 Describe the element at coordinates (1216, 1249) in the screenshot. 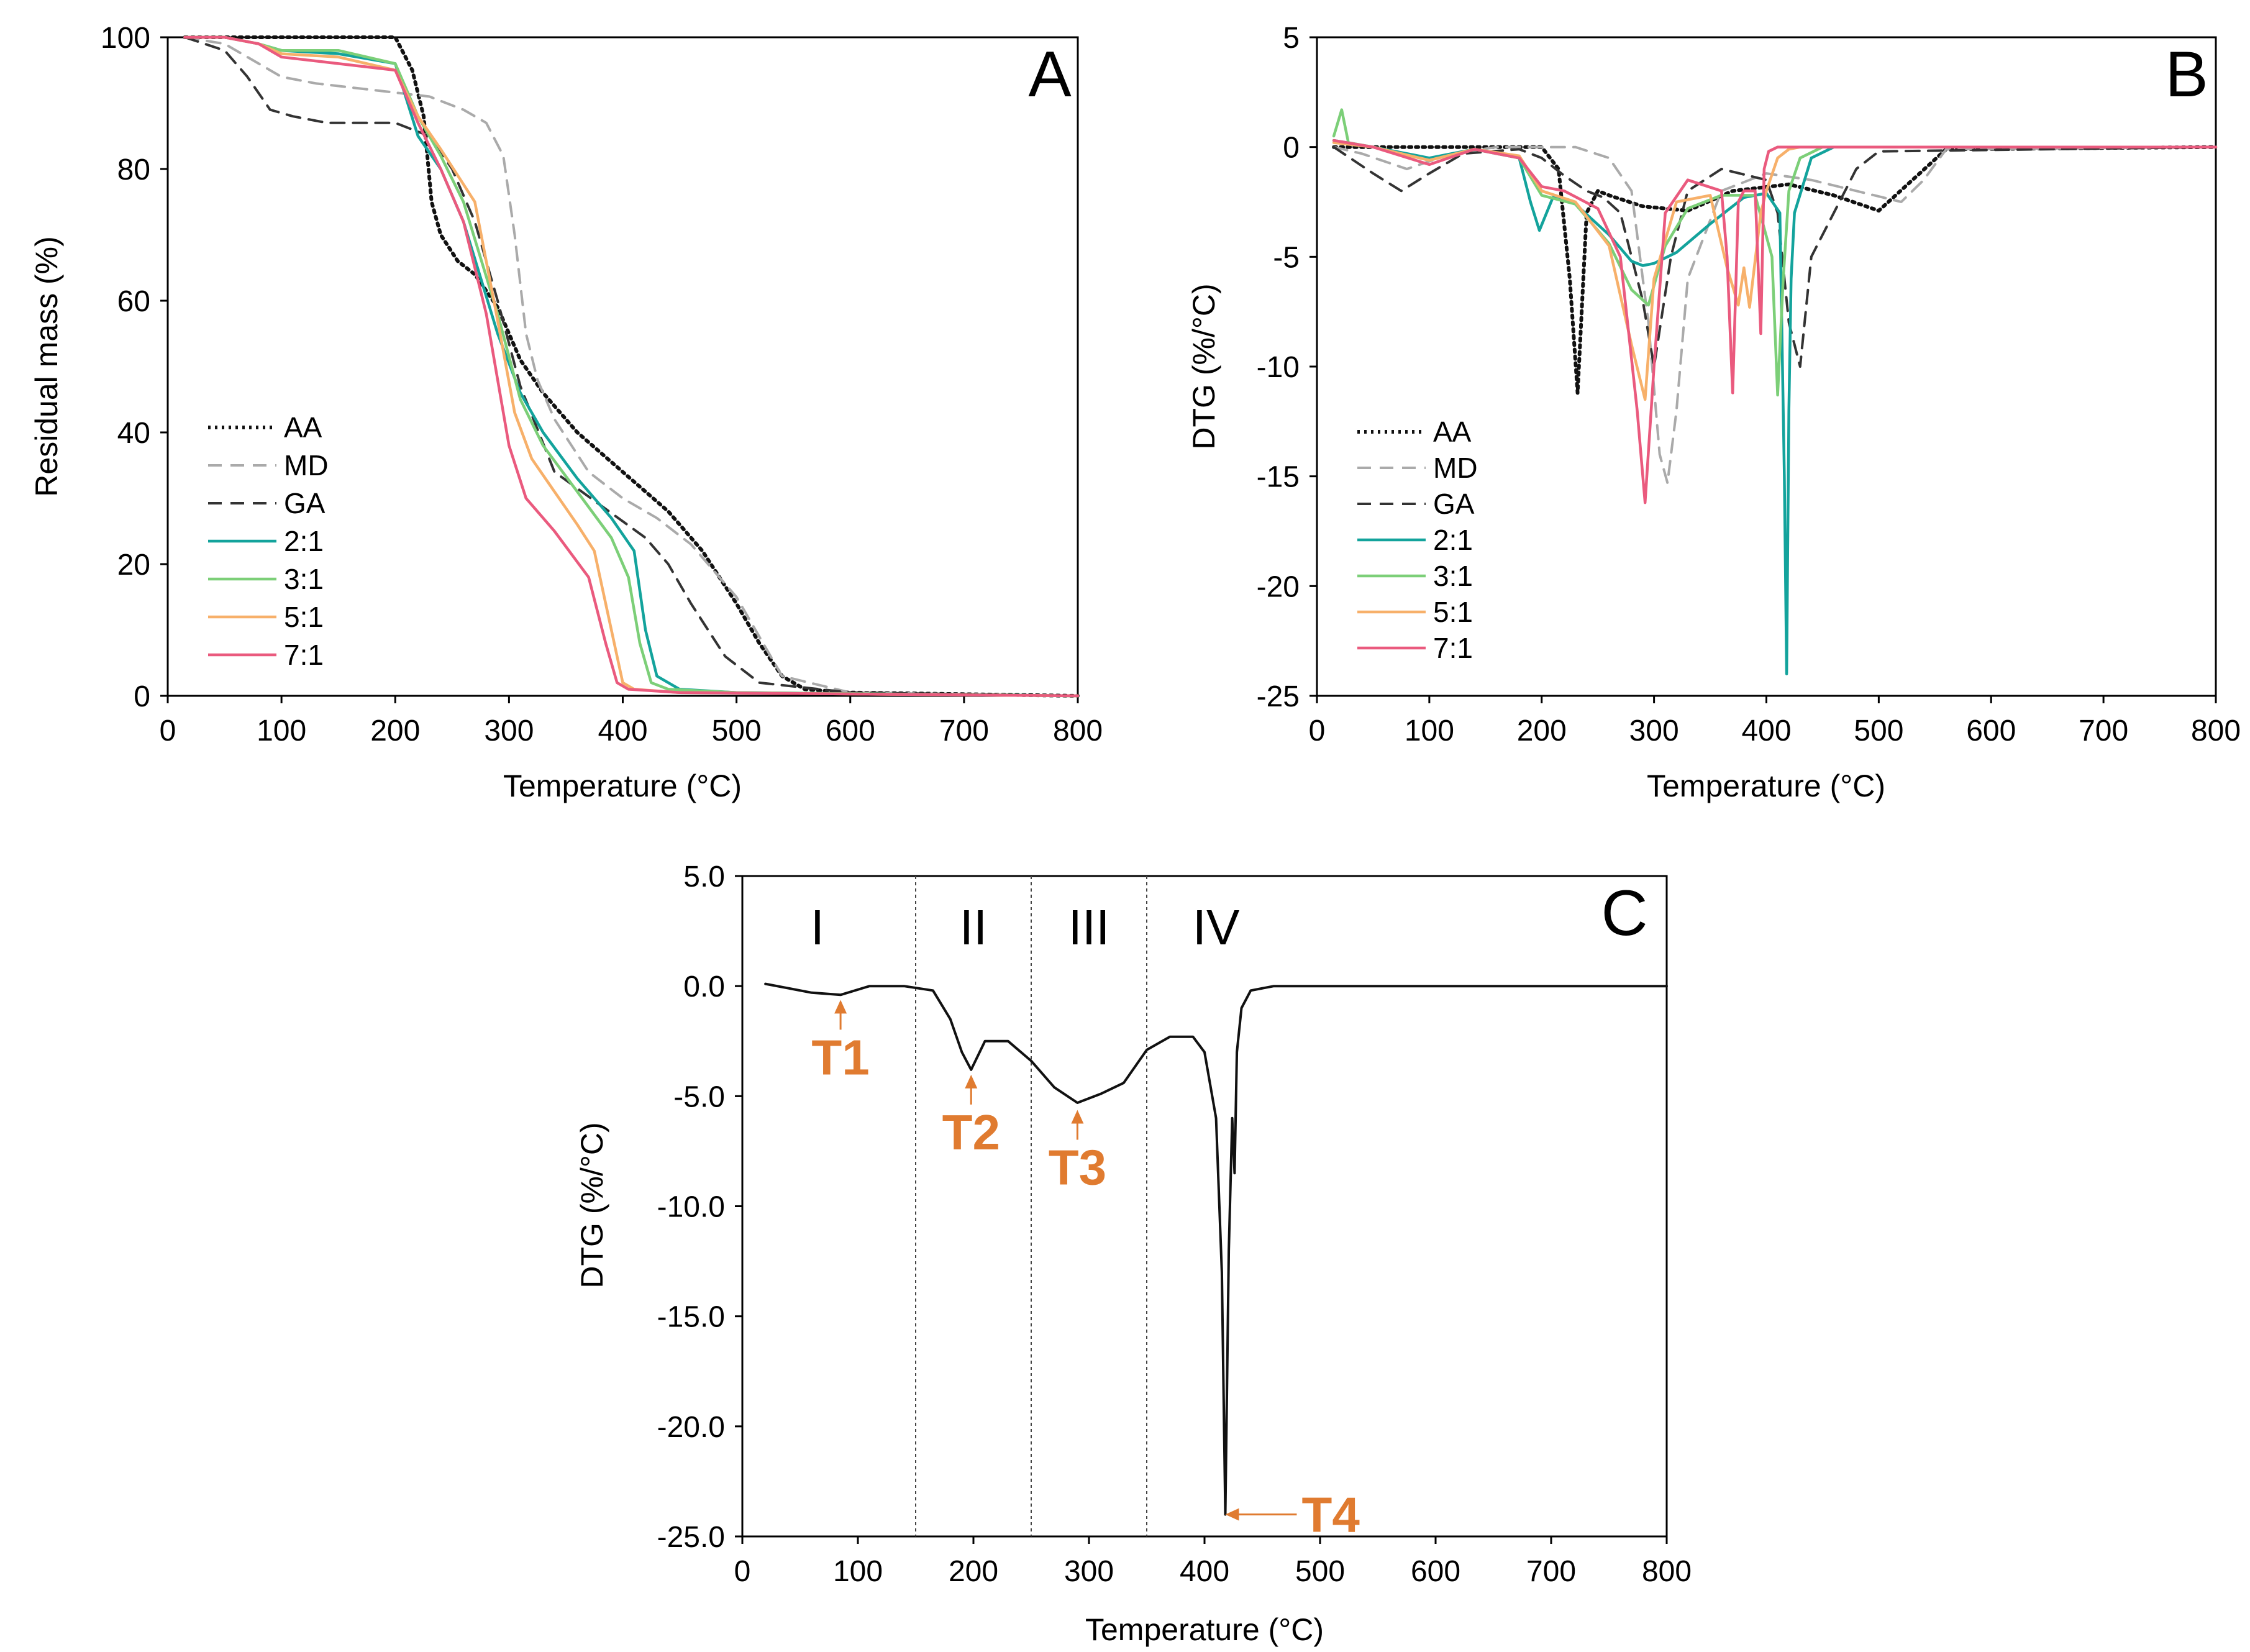

I see `series-line-dtg` at that location.